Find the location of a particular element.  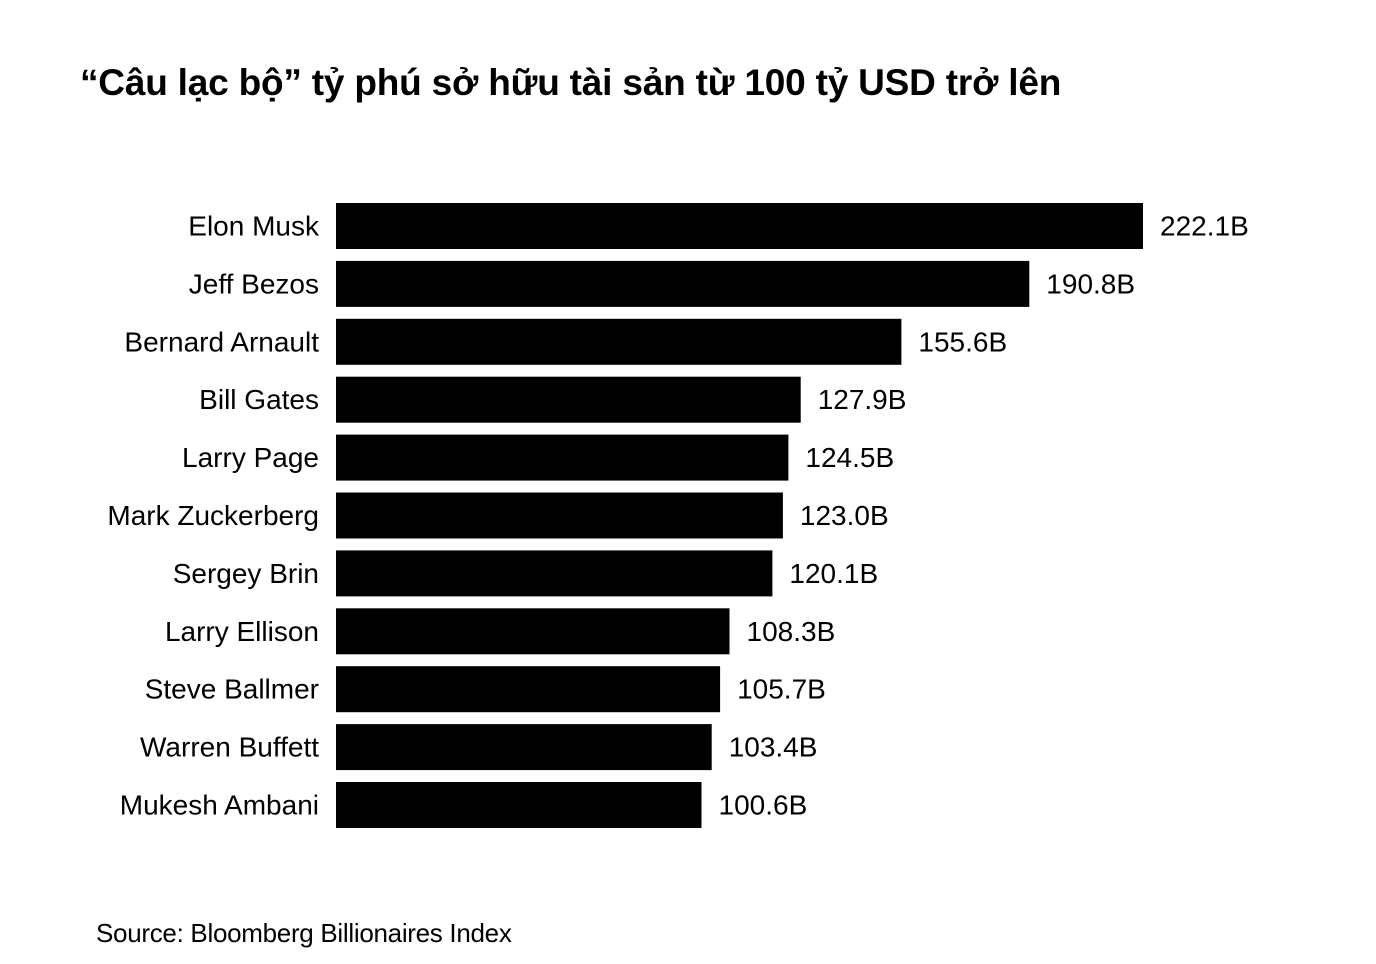

value-label: 124.5B is located at coordinates (849, 457).